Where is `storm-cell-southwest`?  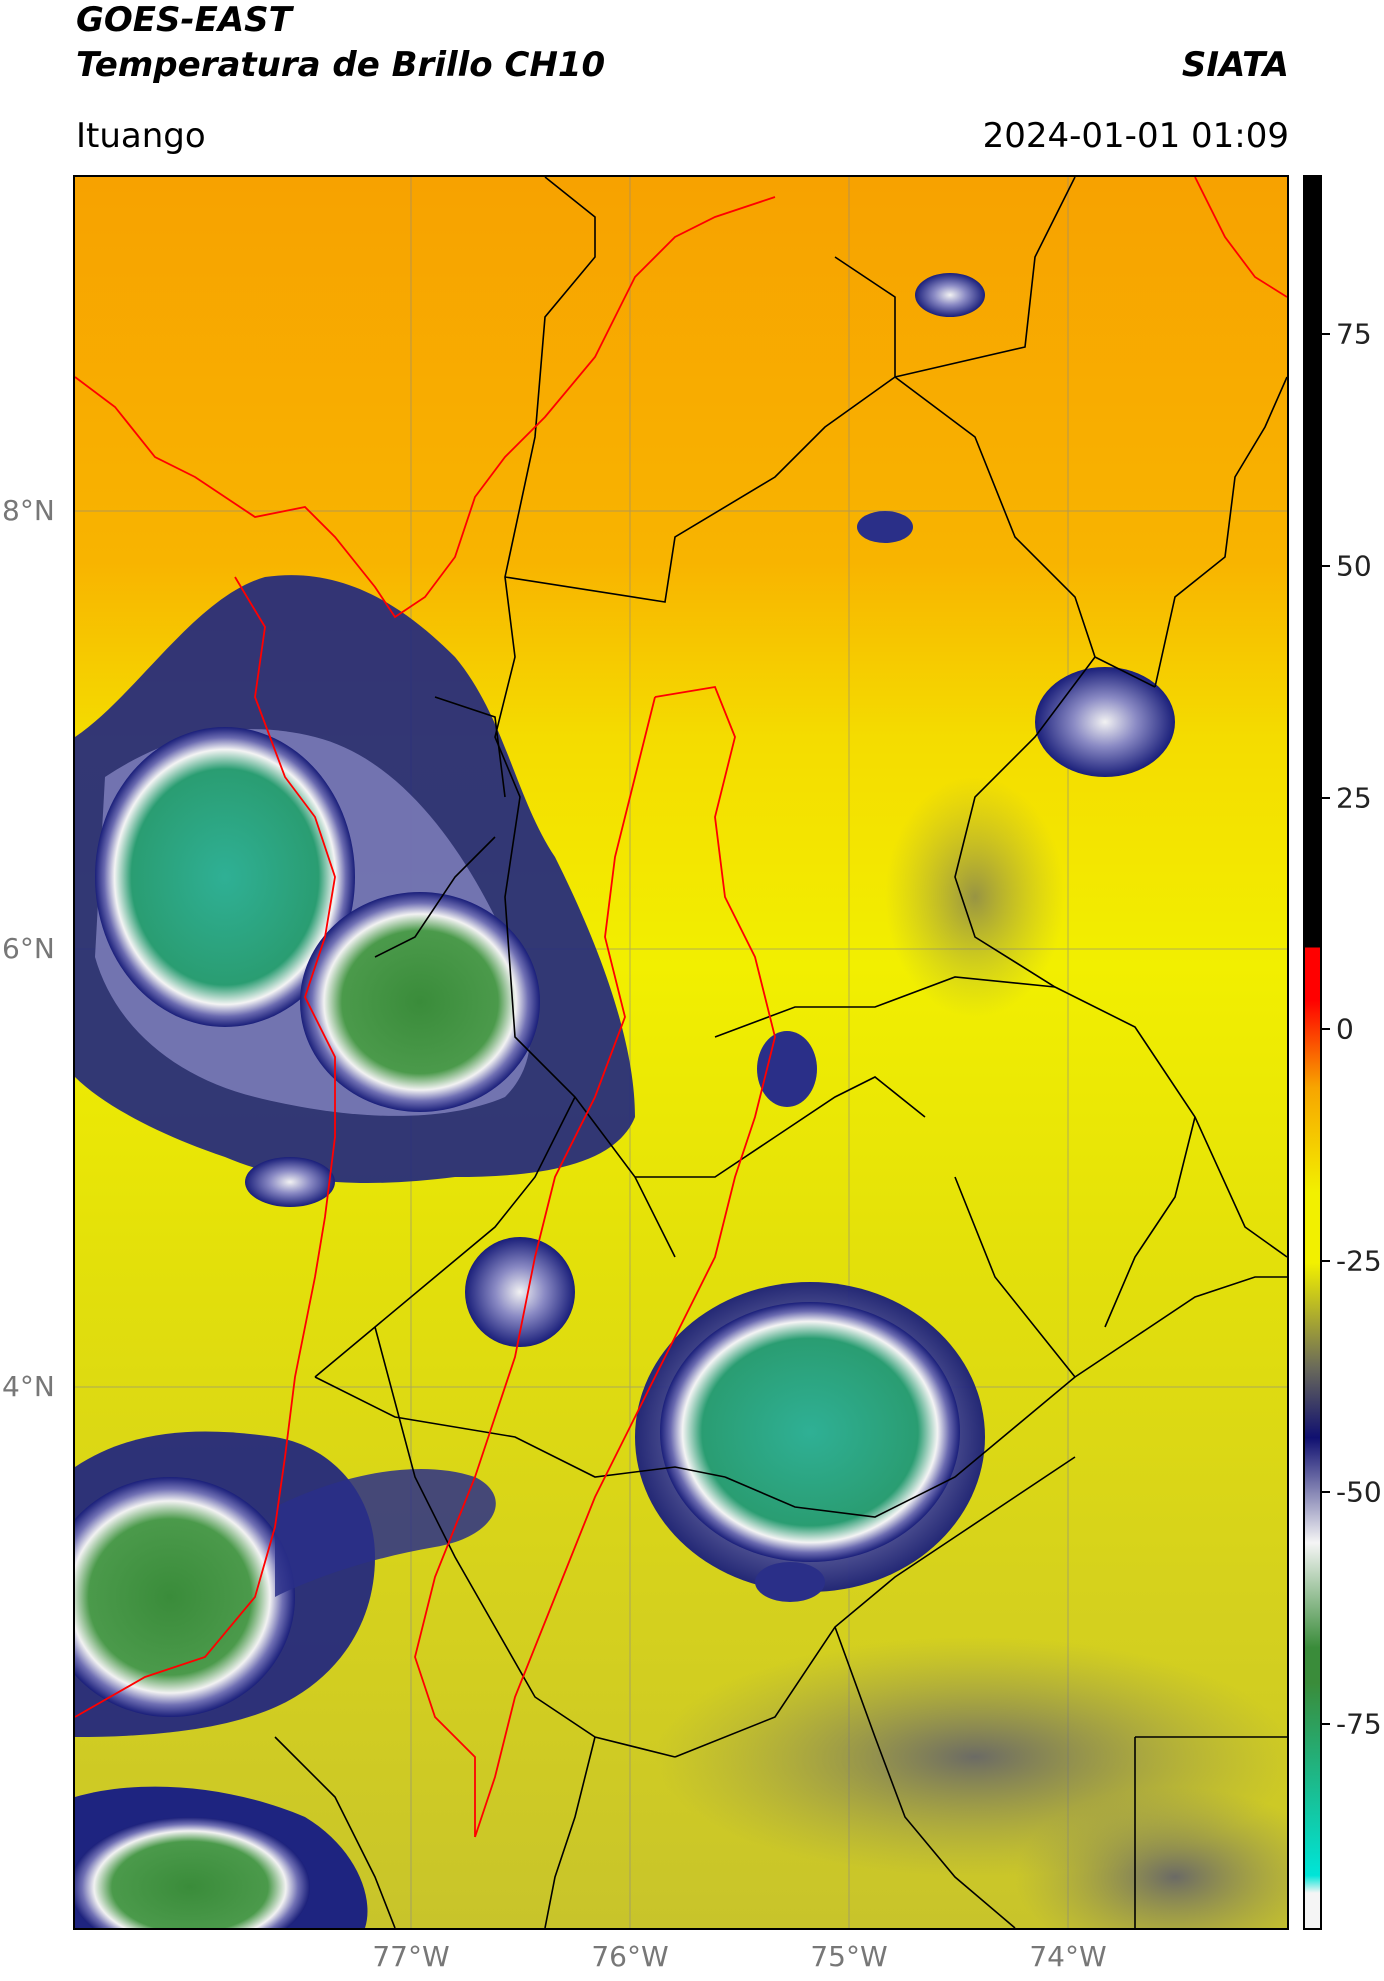
storm-cell-southwest is located at coordinates (185, 1597).